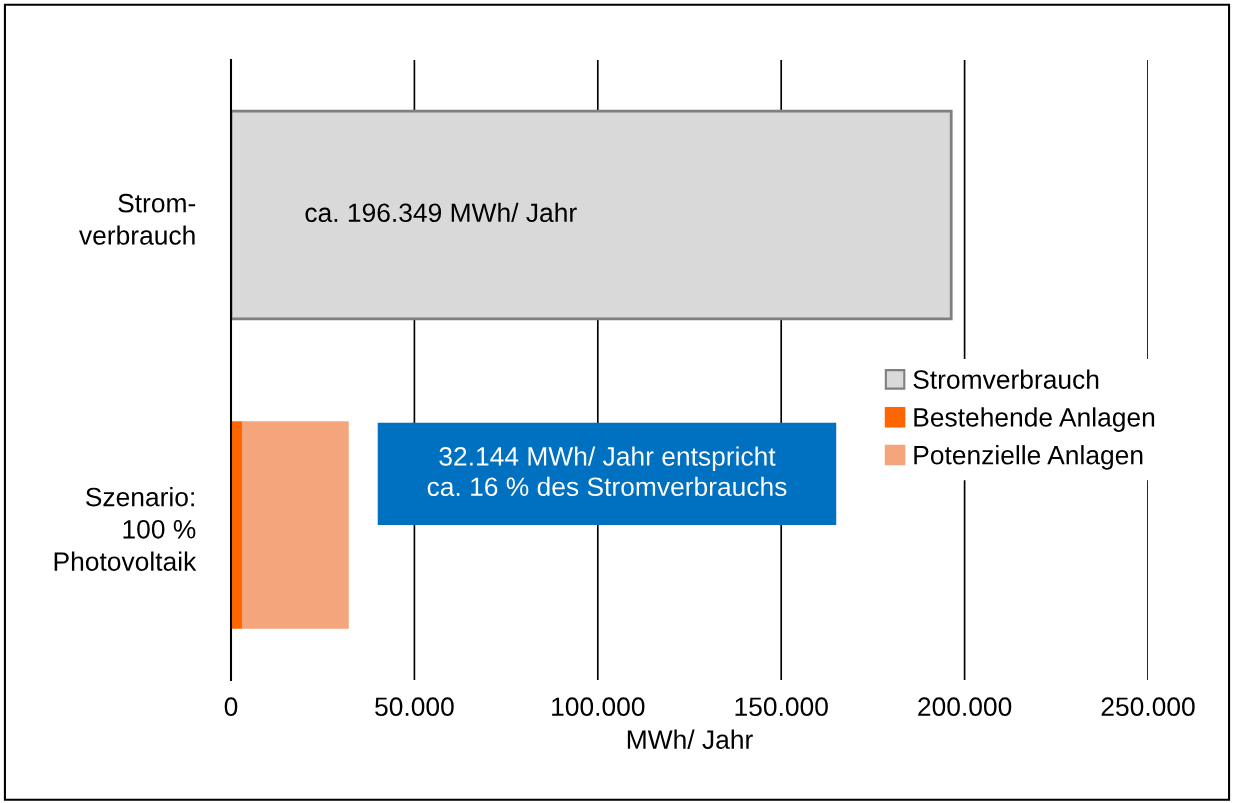 The image size is (1234, 803). What do you see at coordinates (125, 529) in the screenshot?
I see `y-tick-label: Szenario: 100 % Photovoltaik` at bounding box center [125, 529].